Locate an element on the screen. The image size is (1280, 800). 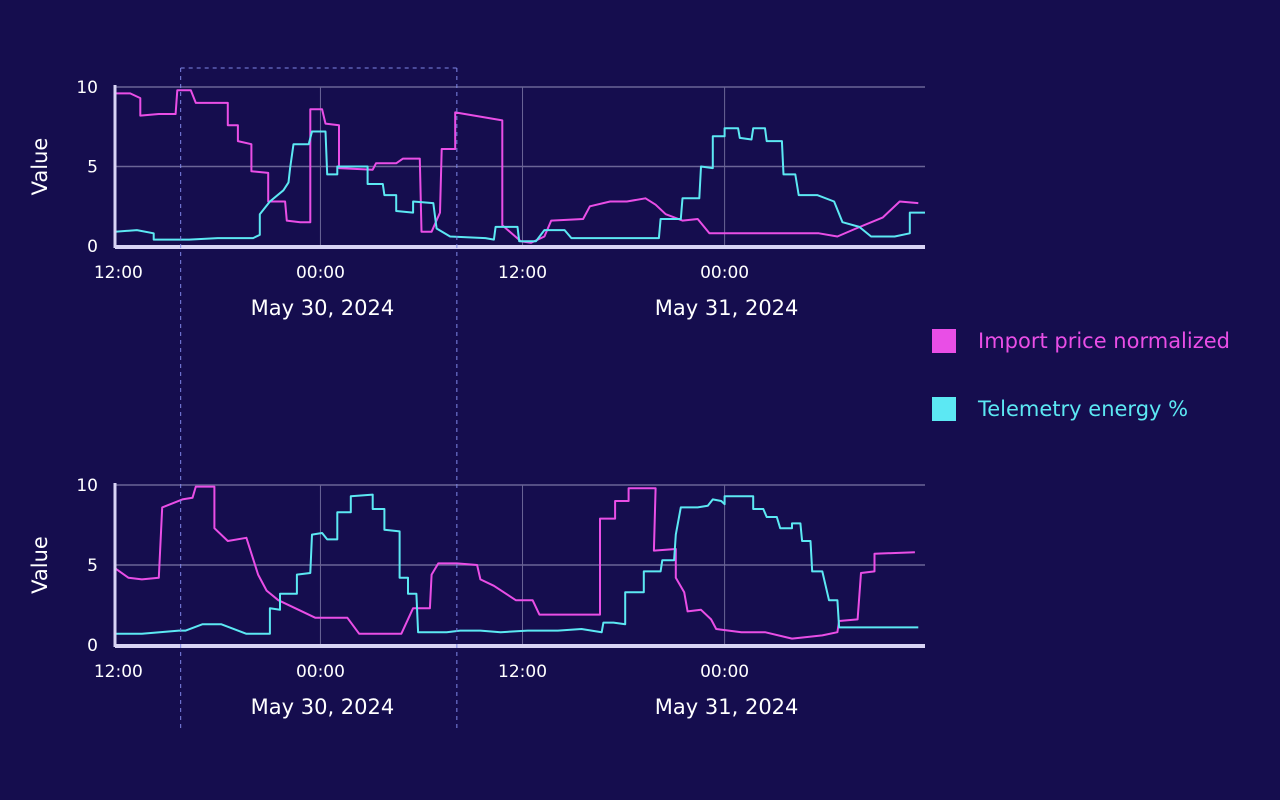
legend-label-import: Import price normalized is located at coordinates (1104, 341).